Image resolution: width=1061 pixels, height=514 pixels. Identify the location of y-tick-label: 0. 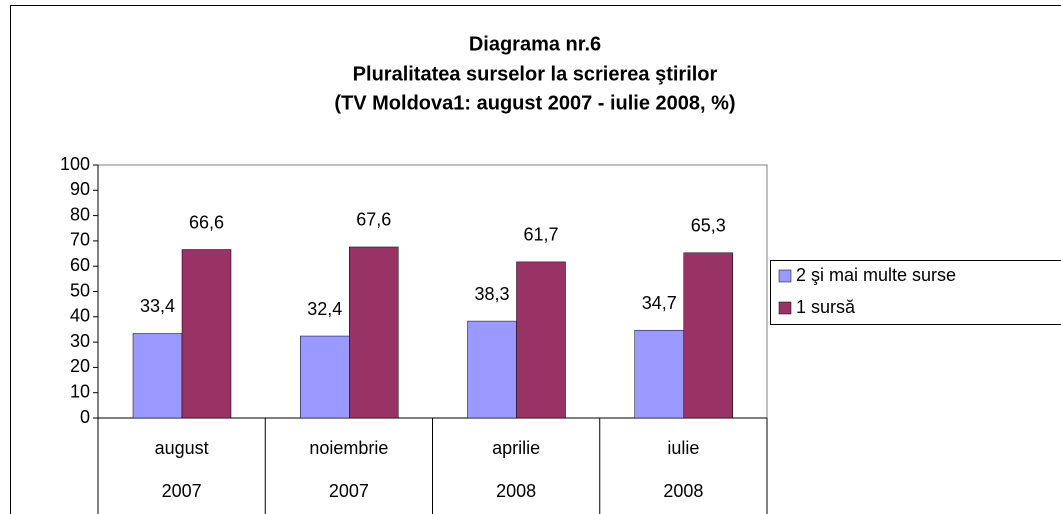
(85, 417).